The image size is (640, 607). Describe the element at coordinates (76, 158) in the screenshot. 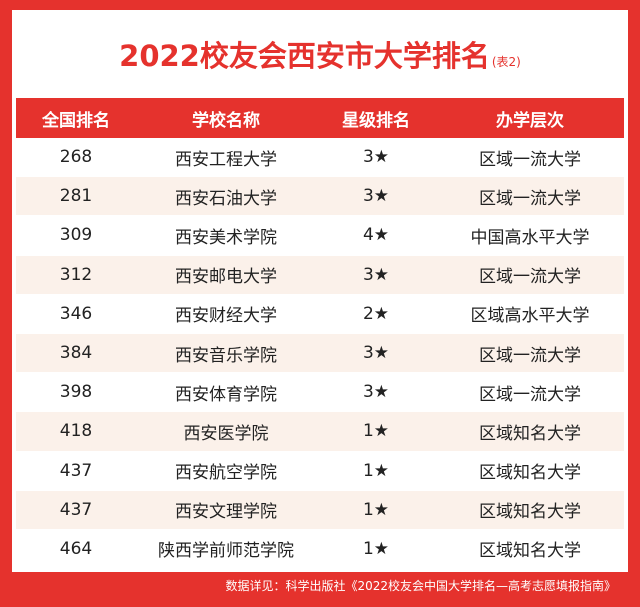

I see `cell-national-rank: 268` at that location.